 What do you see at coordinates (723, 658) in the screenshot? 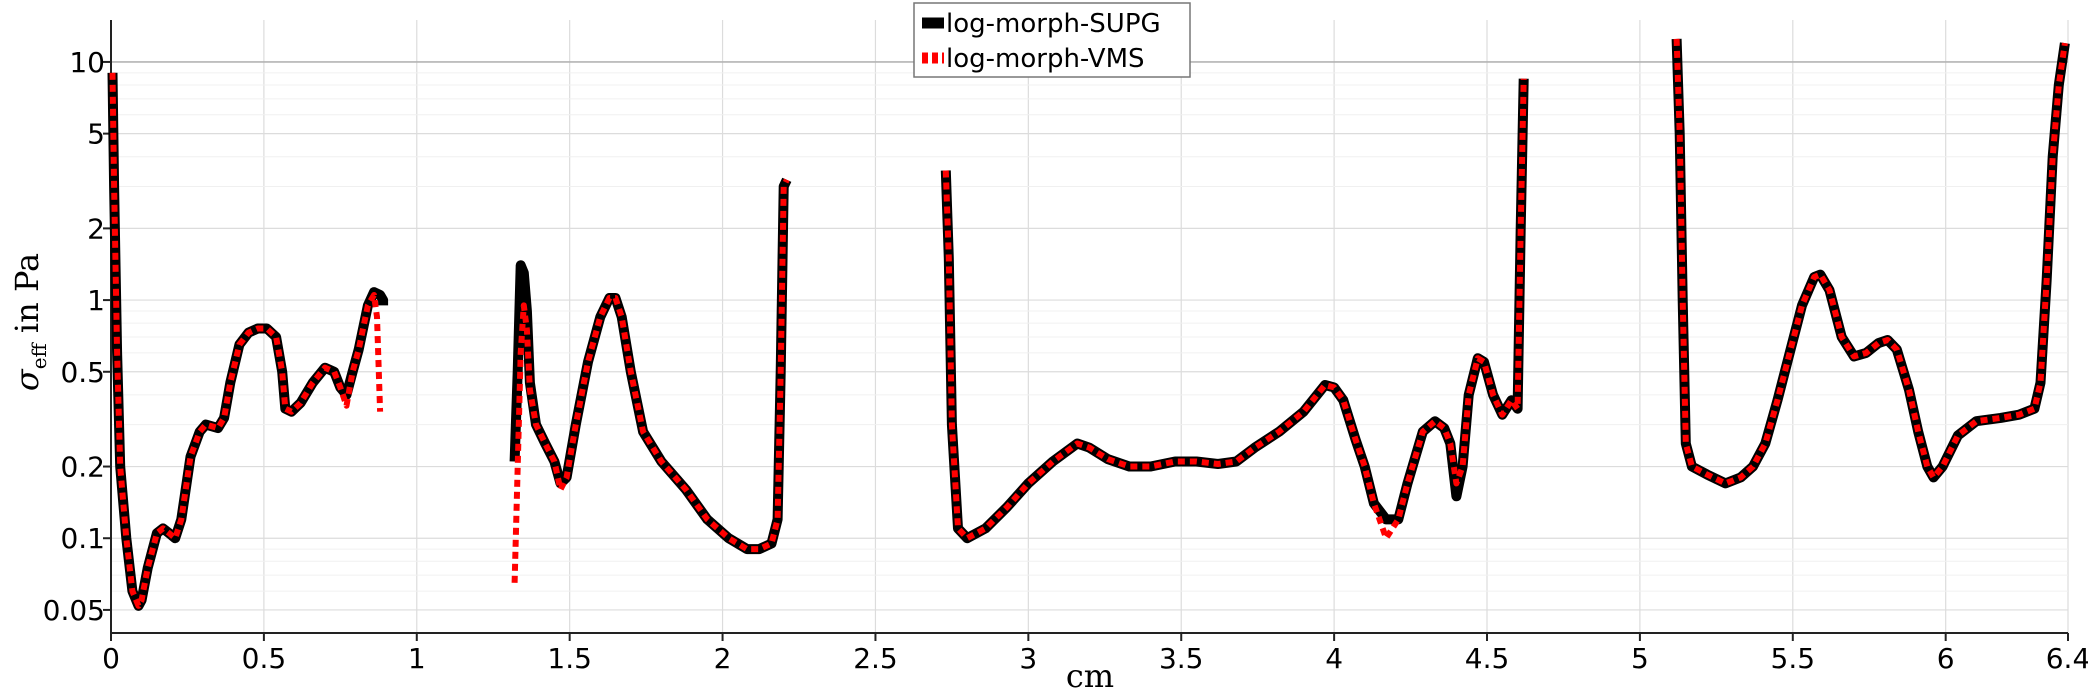
I see `x-tick-label: 2` at bounding box center [723, 658].